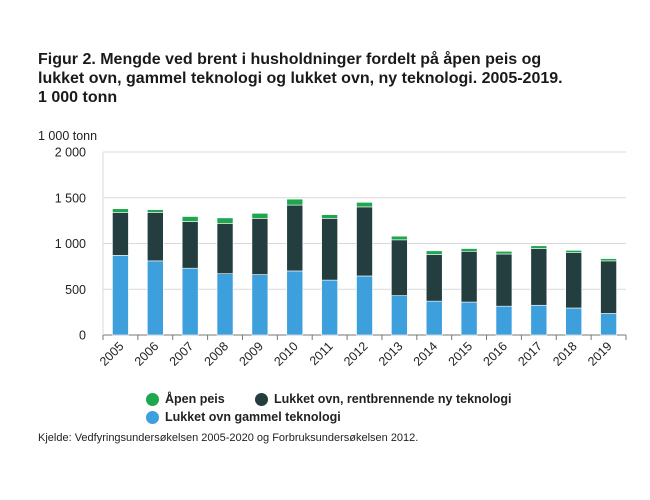 The width and height of the screenshot is (650, 500). I want to click on y-tick-label: 2 000, so click(70, 153).